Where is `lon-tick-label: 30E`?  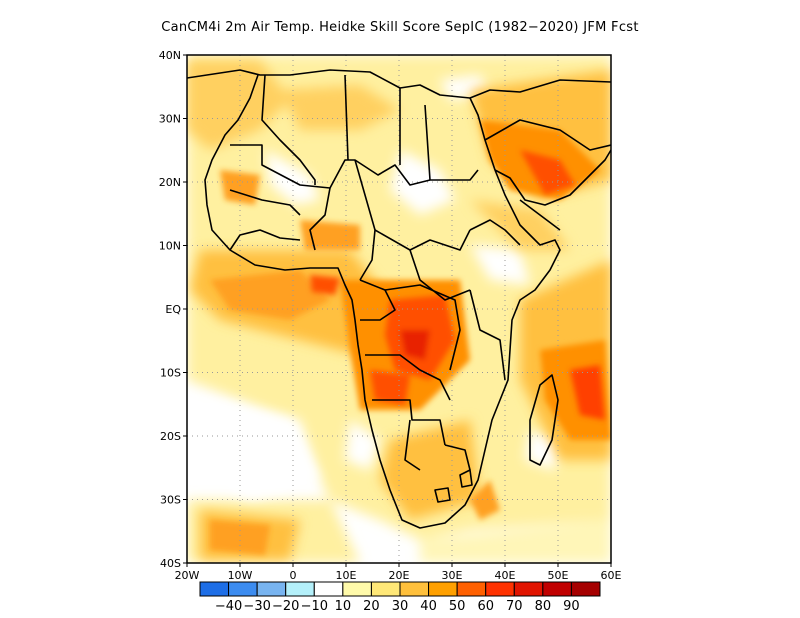
lon-tick-label: 30E is located at coordinates (452, 575).